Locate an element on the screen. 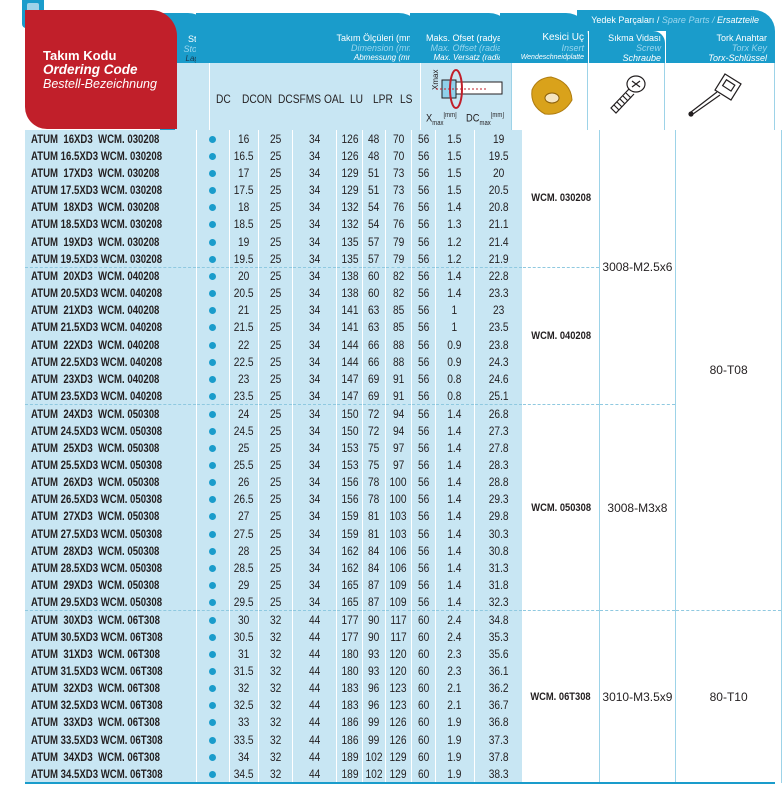  dc-cell: 17.5 is located at coordinates (244, 190).